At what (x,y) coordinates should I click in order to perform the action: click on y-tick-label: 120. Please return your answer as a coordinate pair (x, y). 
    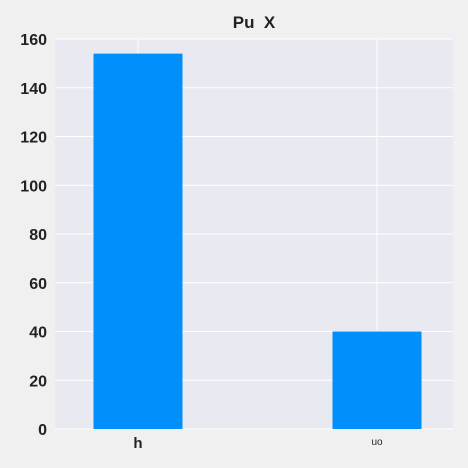
    Looking at the image, I should click on (33, 138).